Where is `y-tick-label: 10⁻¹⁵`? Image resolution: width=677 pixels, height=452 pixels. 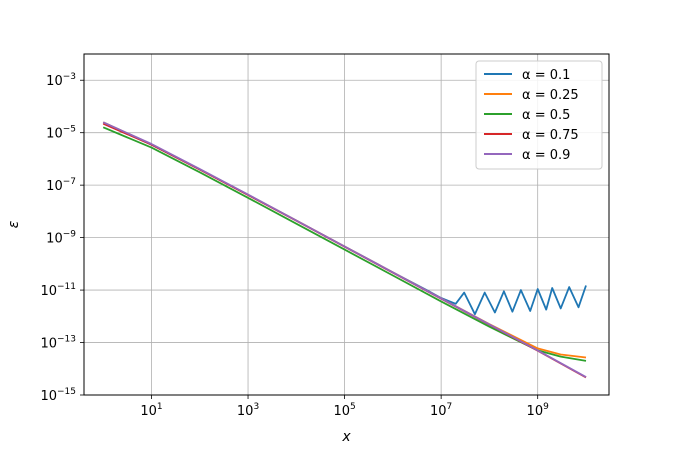 y-tick-label: 10⁻¹⁵ is located at coordinates (58, 395).